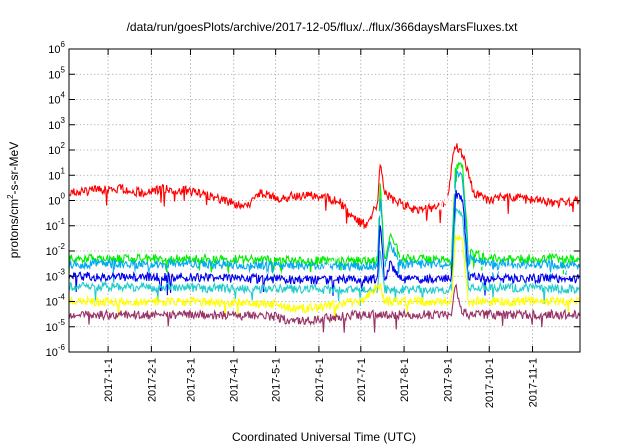 The height and width of the screenshot is (448, 640). Describe the element at coordinates (277, 380) in the screenshot. I see `x-tick-label: 2017-5-1` at that location.